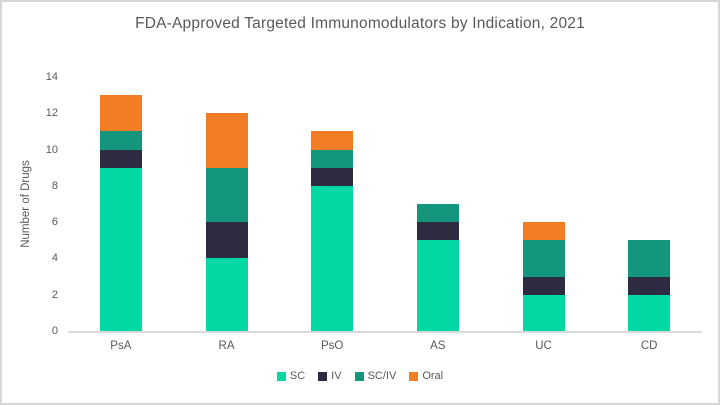 This screenshot has width=720, height=405. I want to click on legend-label: IV, so click(336, 376).